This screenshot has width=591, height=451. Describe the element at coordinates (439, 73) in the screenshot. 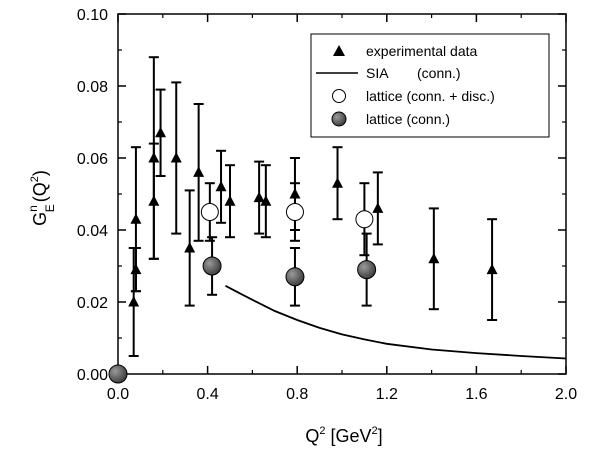

I see `legend-sia-annotation: (conn.)` at that location.